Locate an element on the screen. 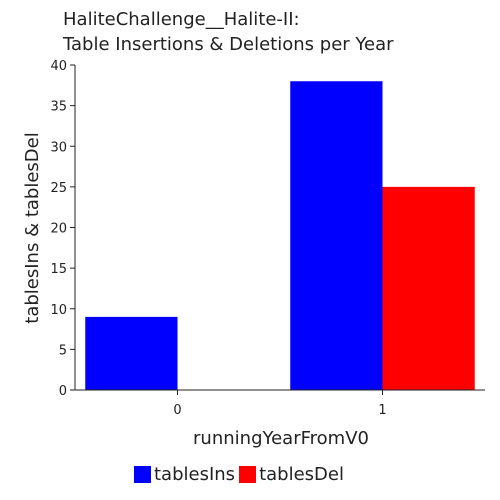  y-tick-label: 30 is located at coordinates (58, 147).